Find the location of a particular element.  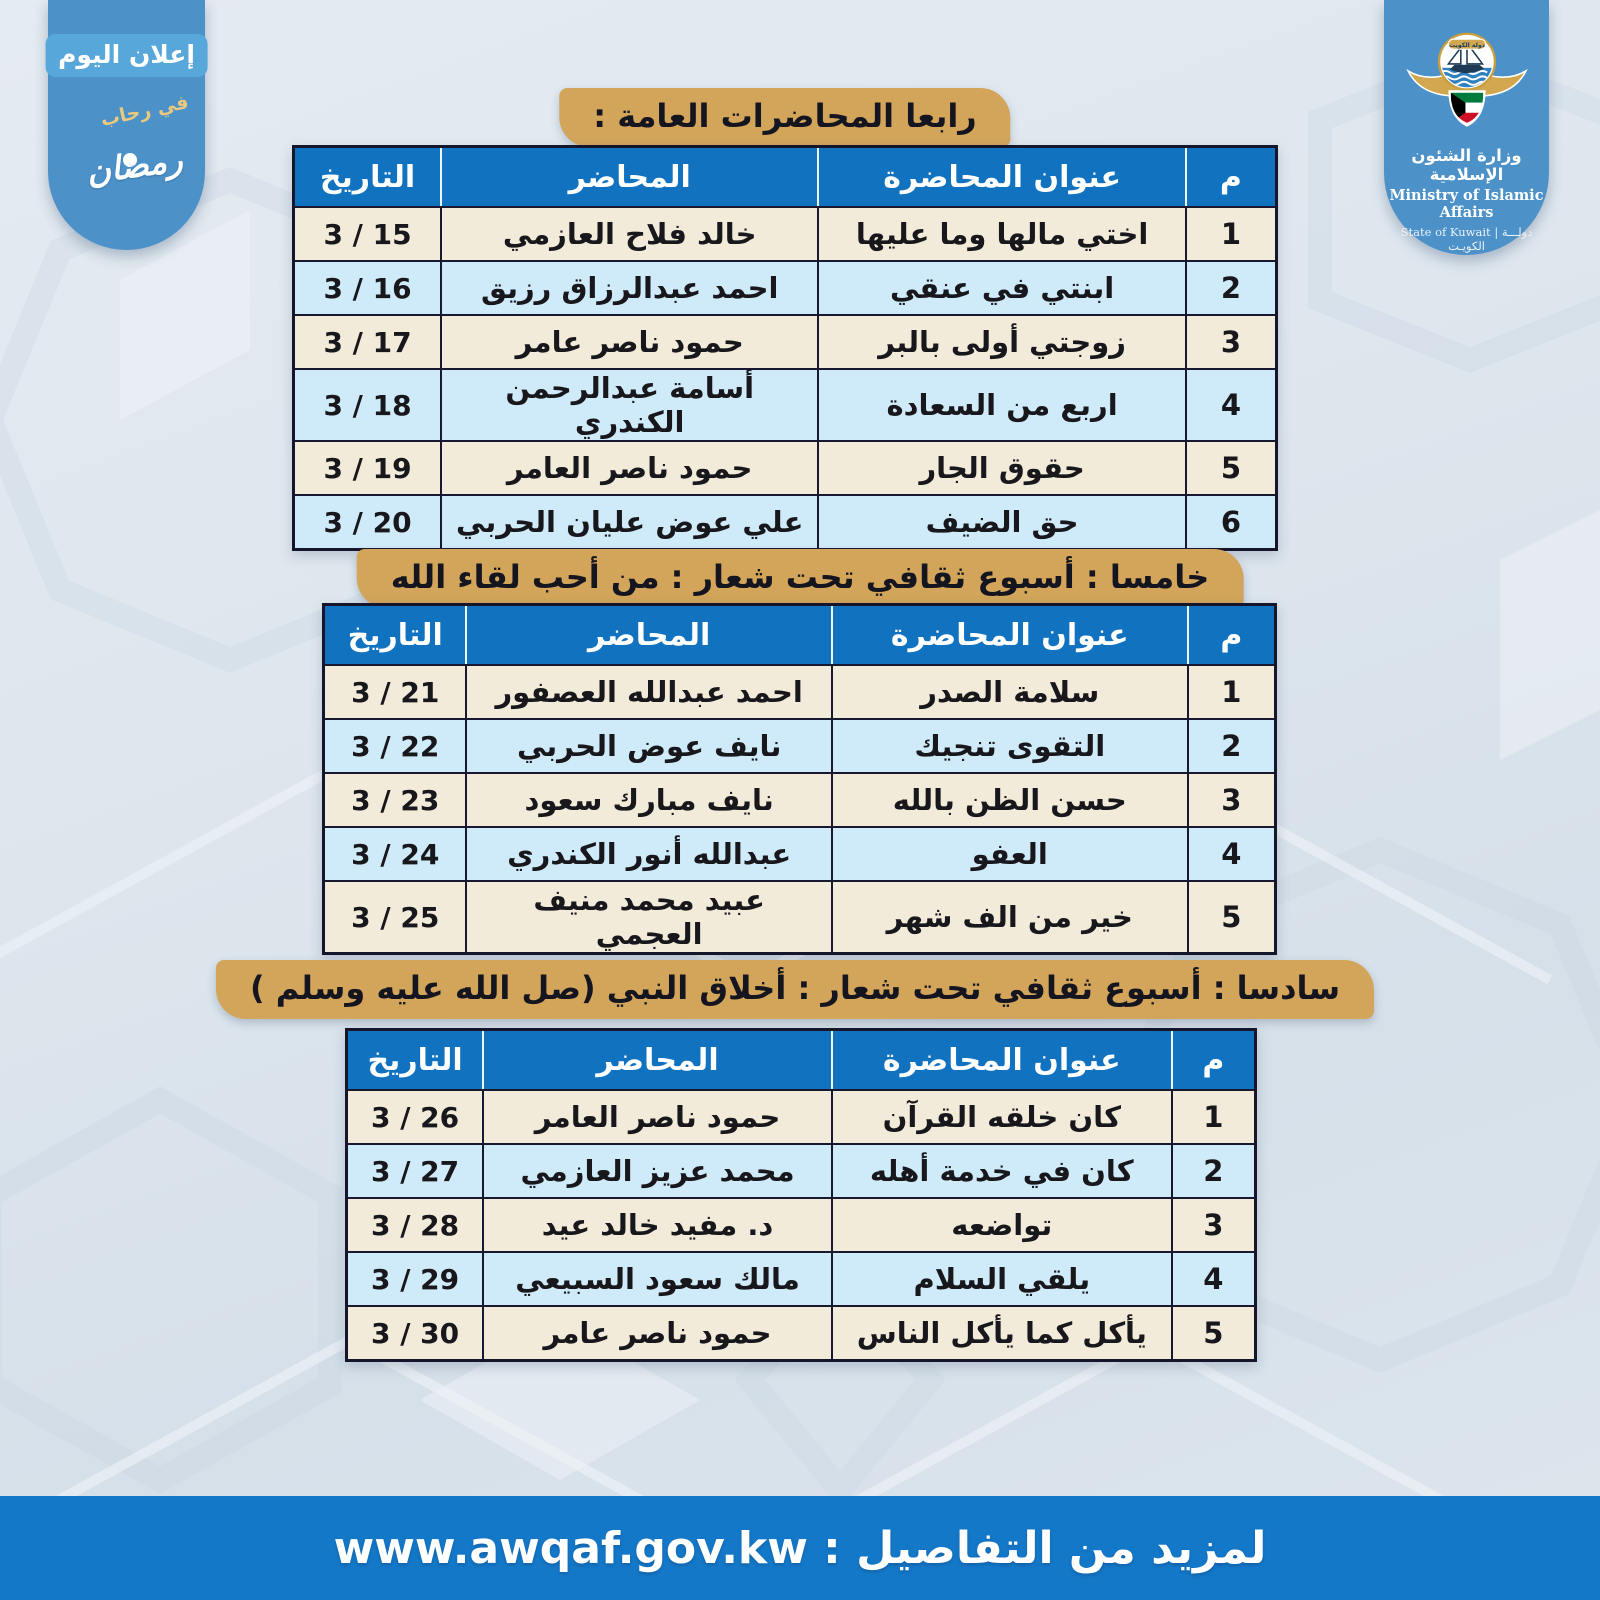

cell-date: 3 / 15 is located at coordinates (368, 233).